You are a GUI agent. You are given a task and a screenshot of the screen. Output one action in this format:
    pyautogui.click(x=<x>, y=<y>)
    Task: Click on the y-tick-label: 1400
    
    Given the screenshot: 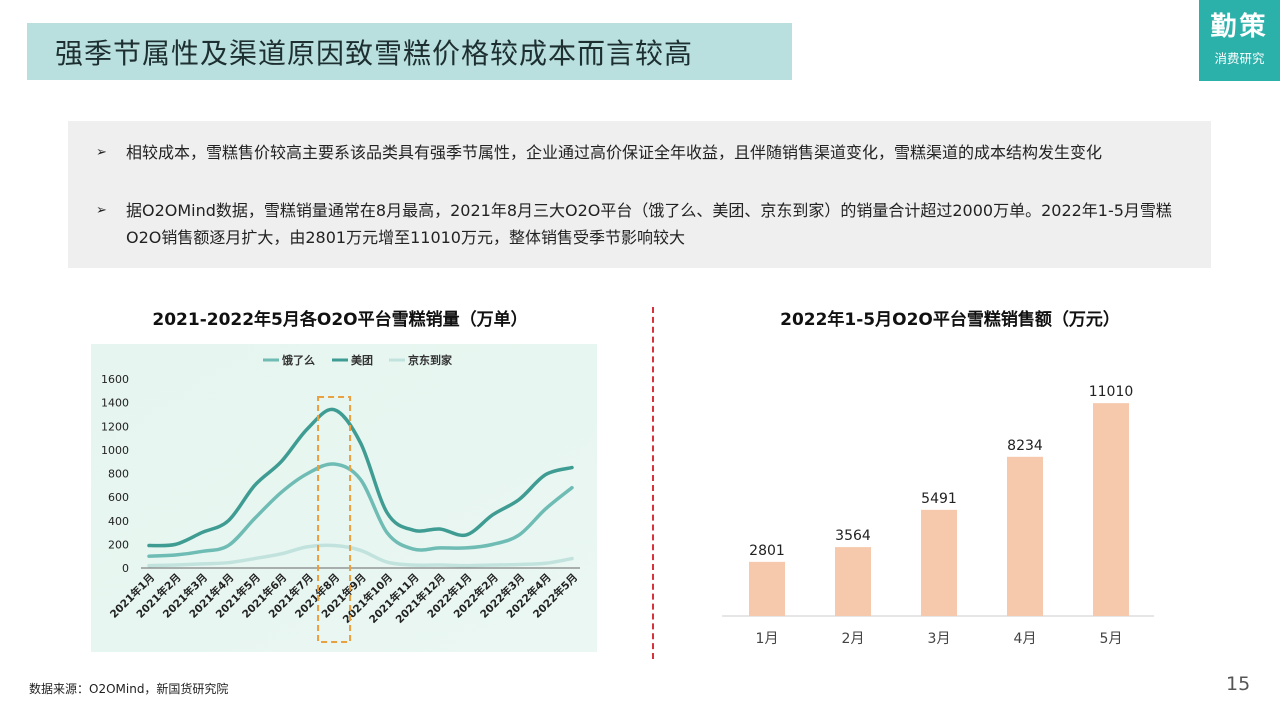 What is the action you would take?
    pyautogui.click(x=115, y=403)
    